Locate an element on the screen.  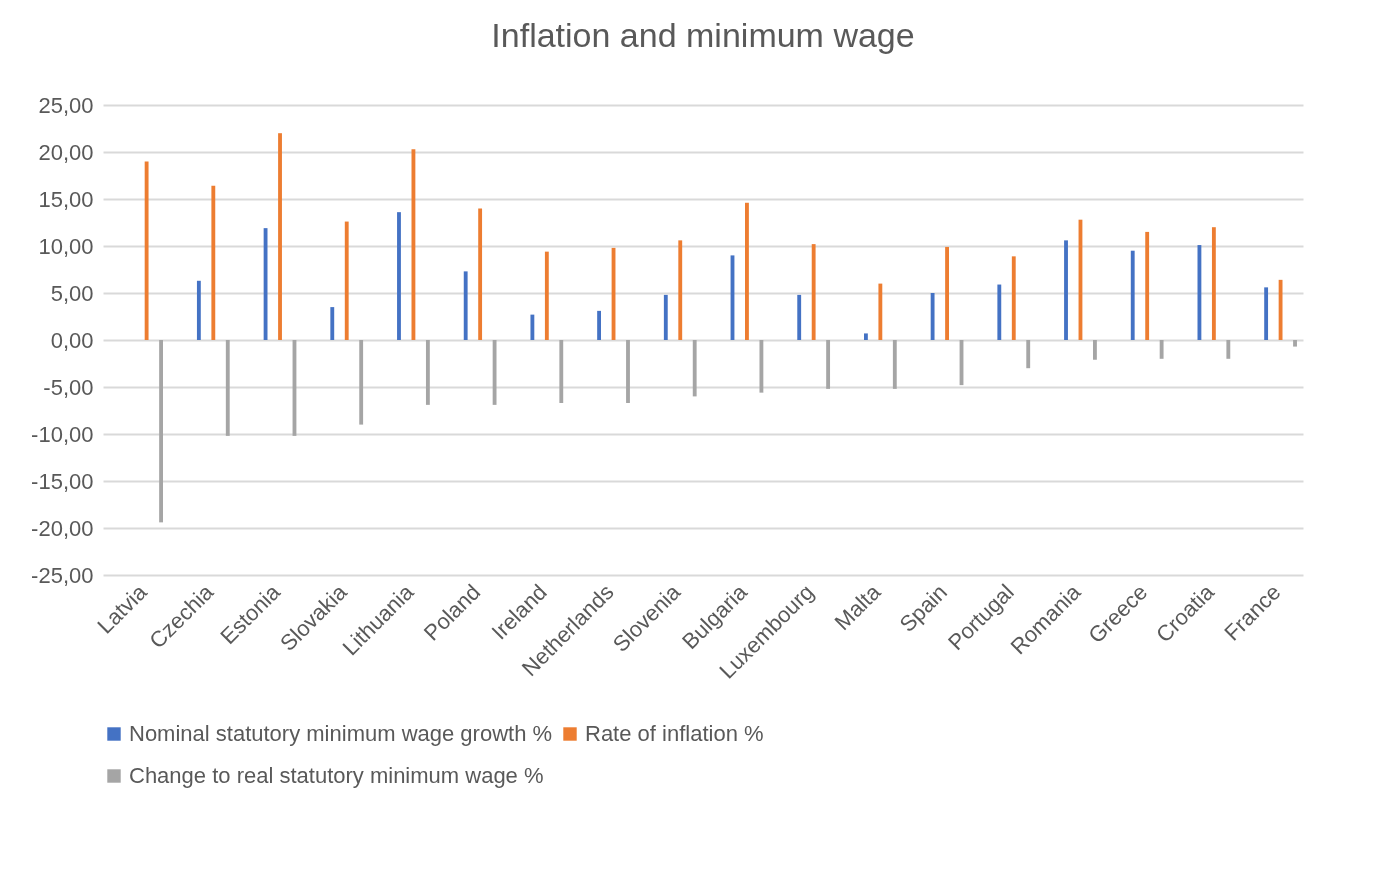
y-tick-label: -20,00 is located at coordinates (62, 528).